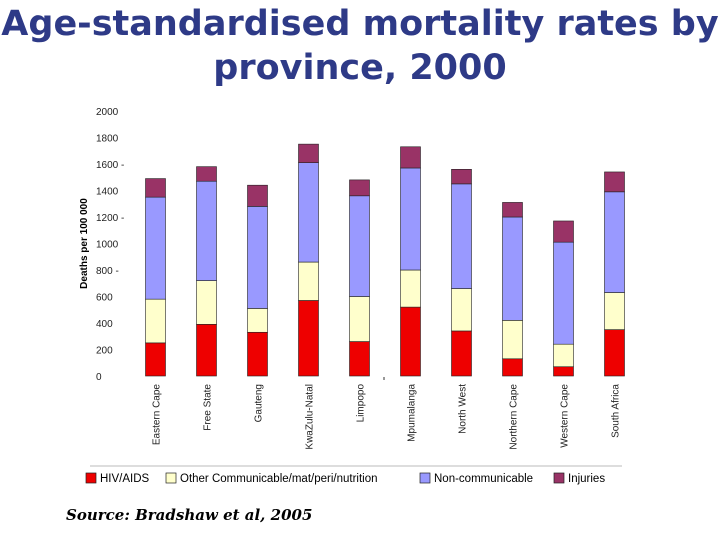  I want to click on bar-segment-injuries-western-cape, so click(563, 231).